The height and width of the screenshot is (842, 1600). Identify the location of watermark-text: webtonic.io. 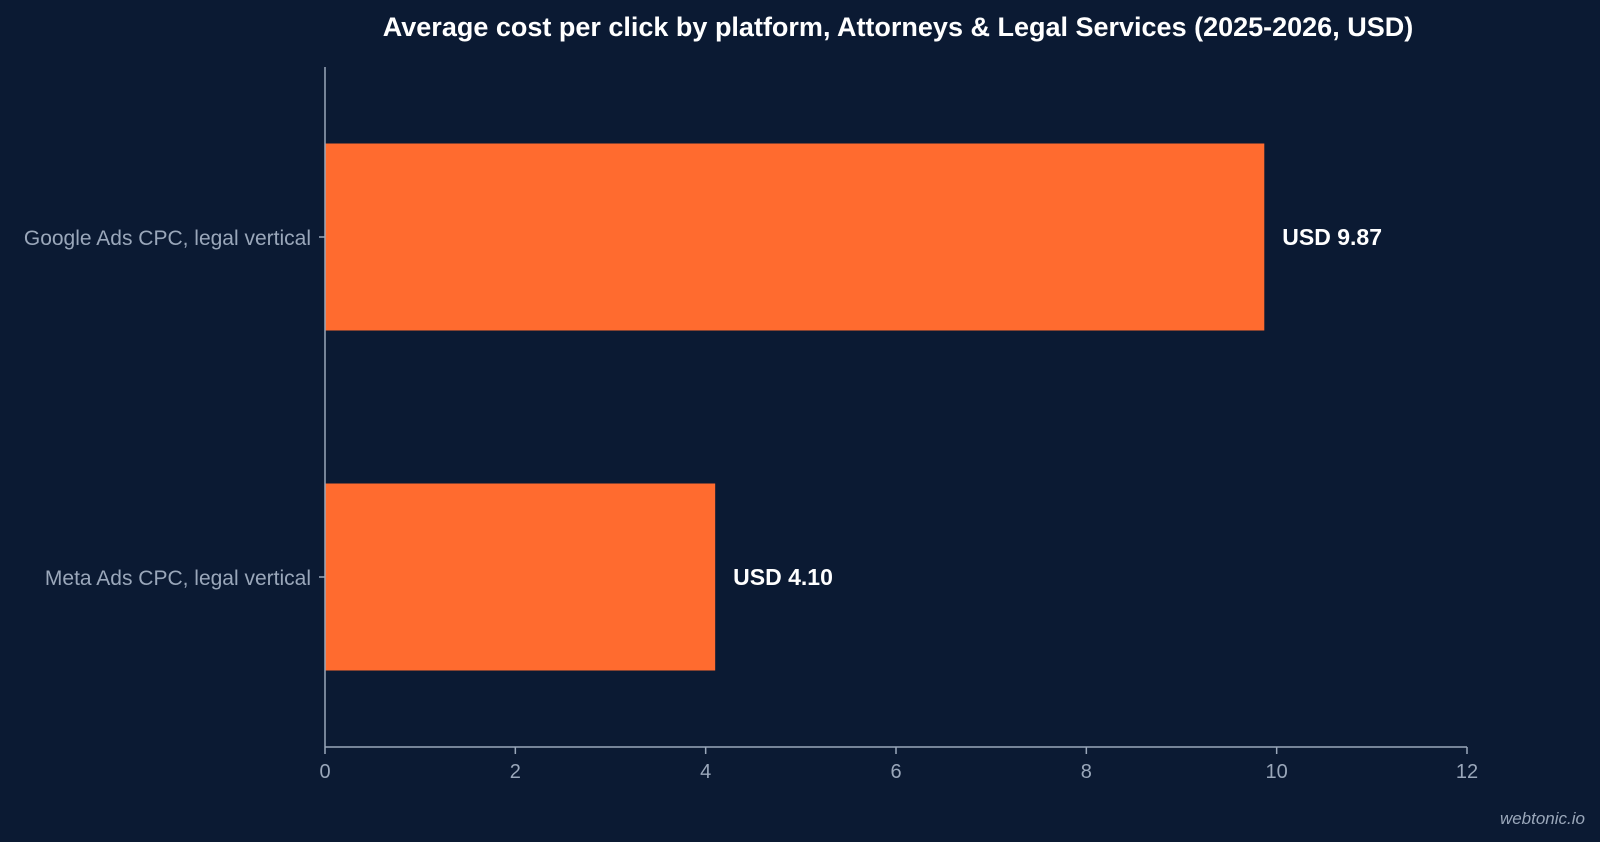
(1542, 818).